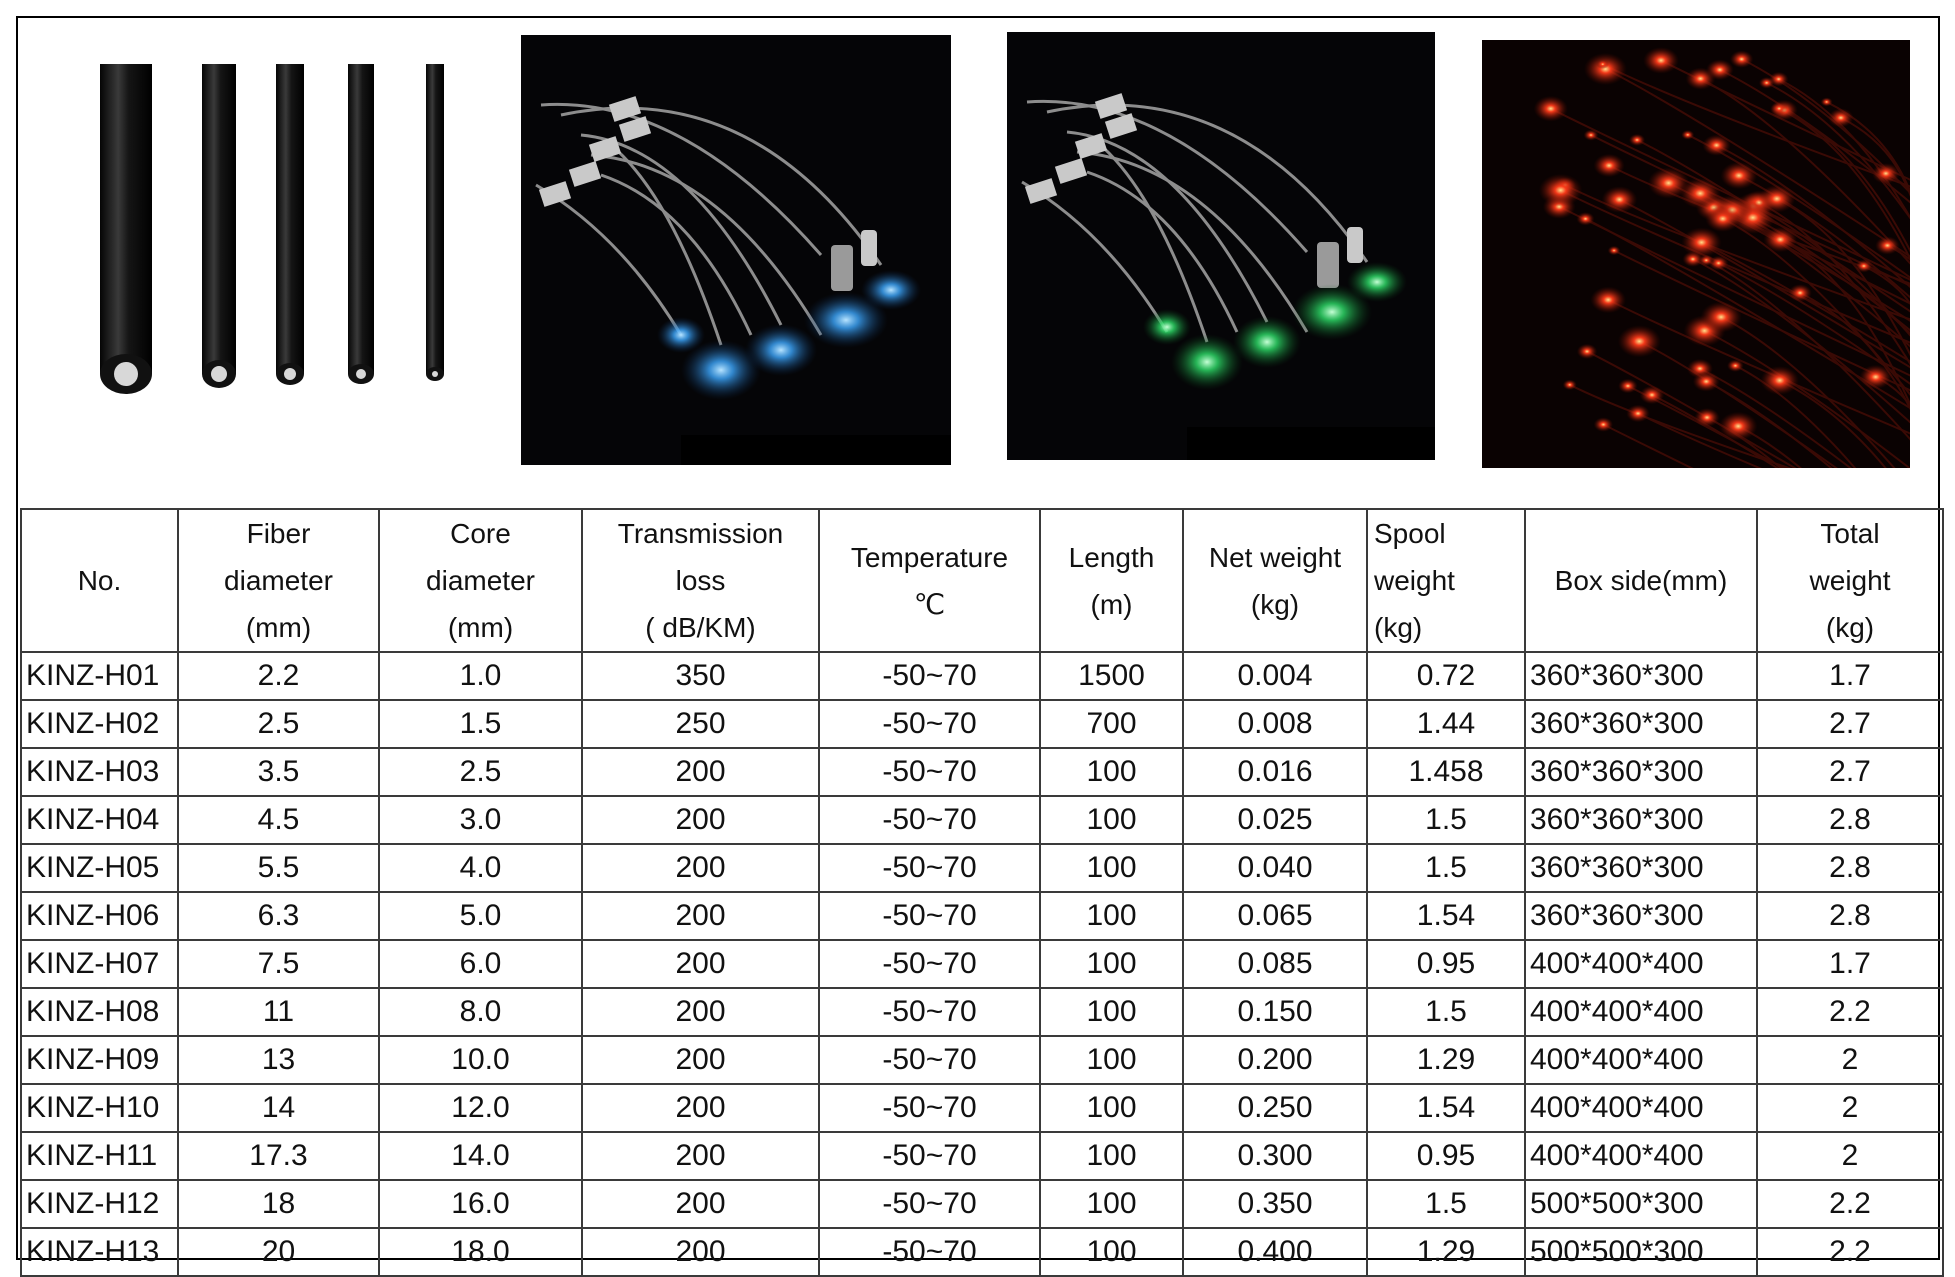 This screenshot has height=1277, width=1955. I want to click on fiber-diameter-cell: 7.5, so click(278, 964).